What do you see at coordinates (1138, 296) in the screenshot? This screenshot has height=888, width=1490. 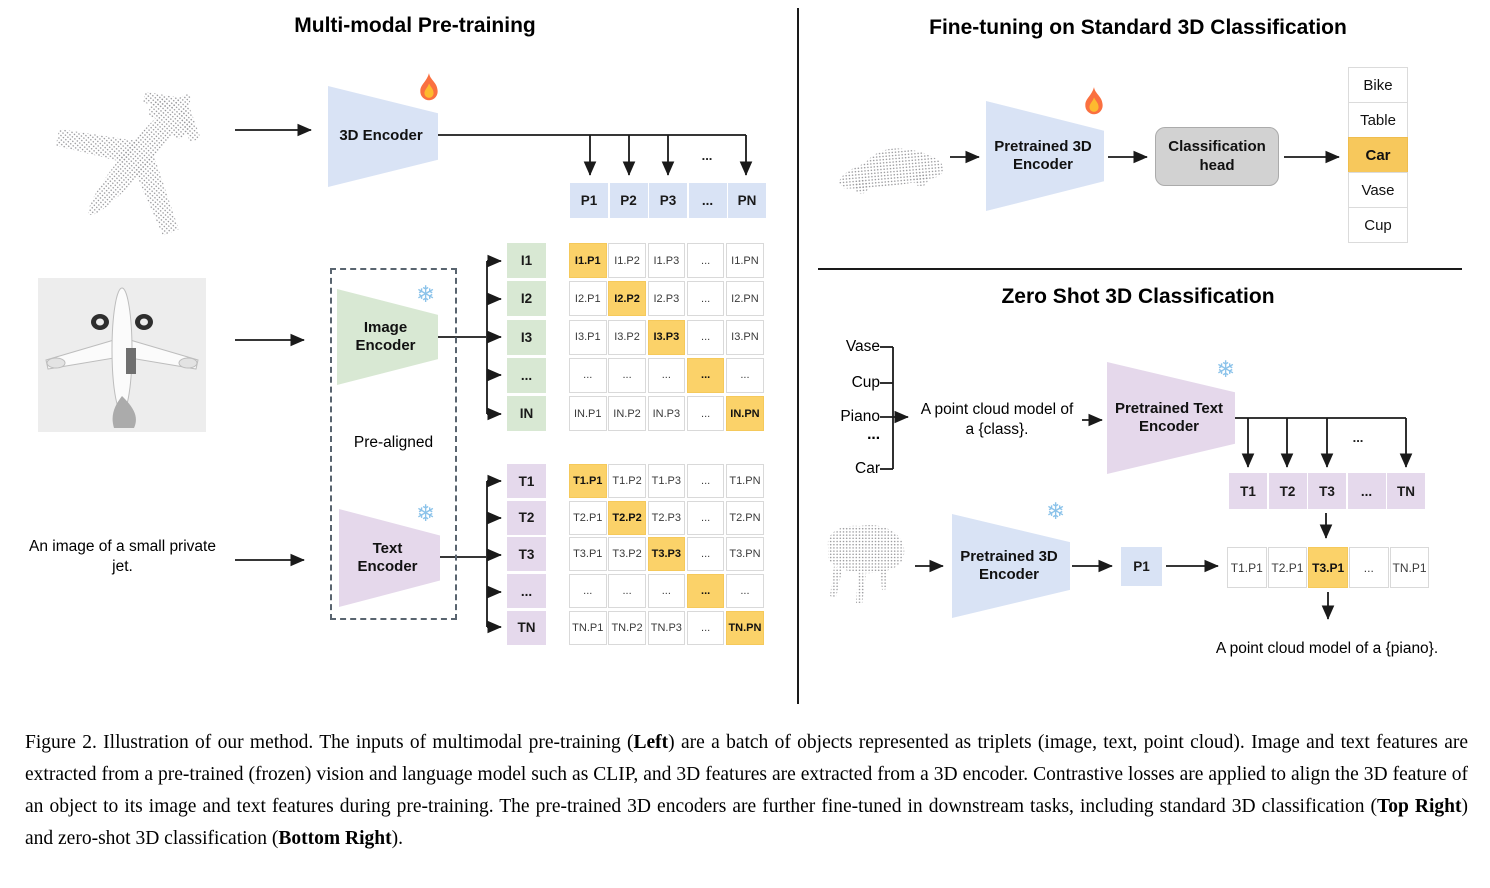 I see `zeroshot-title: Zero Shot 3D Classification` at bounding box center [1138, 296].